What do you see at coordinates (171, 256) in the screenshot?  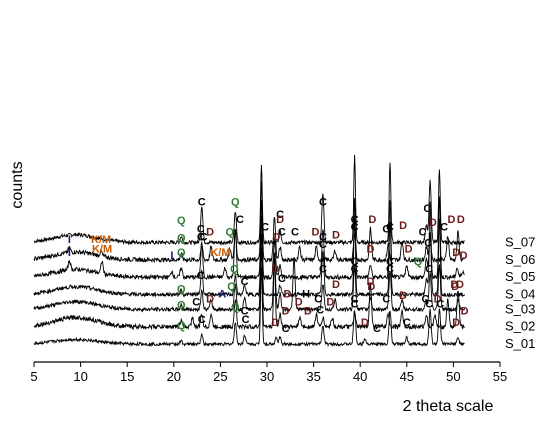 I see `annotation-I-33: I` at bounding box center [171, 256].